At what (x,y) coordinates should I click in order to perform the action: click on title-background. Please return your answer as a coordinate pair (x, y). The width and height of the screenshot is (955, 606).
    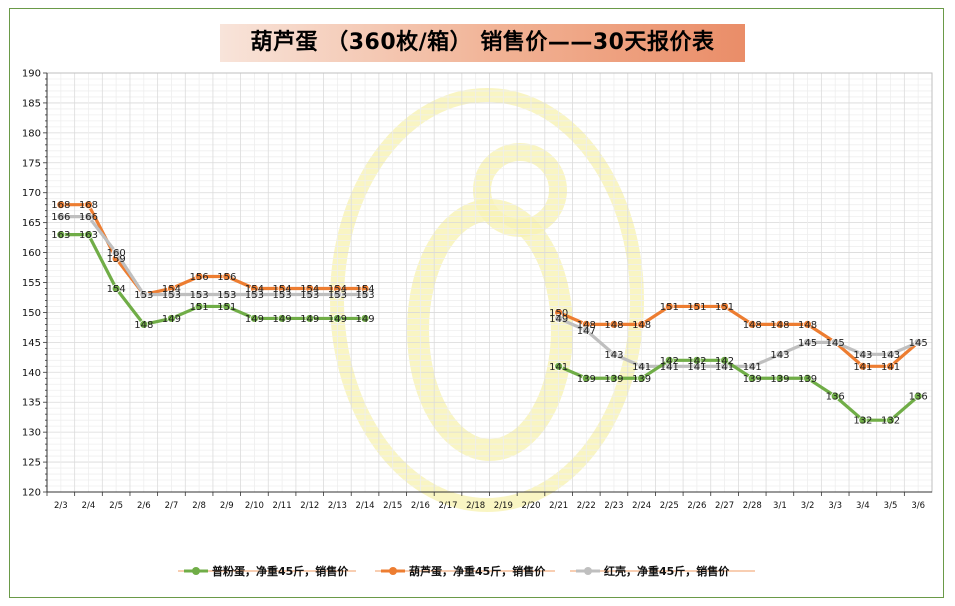
    Looking at the image, I should click on (482, 43).